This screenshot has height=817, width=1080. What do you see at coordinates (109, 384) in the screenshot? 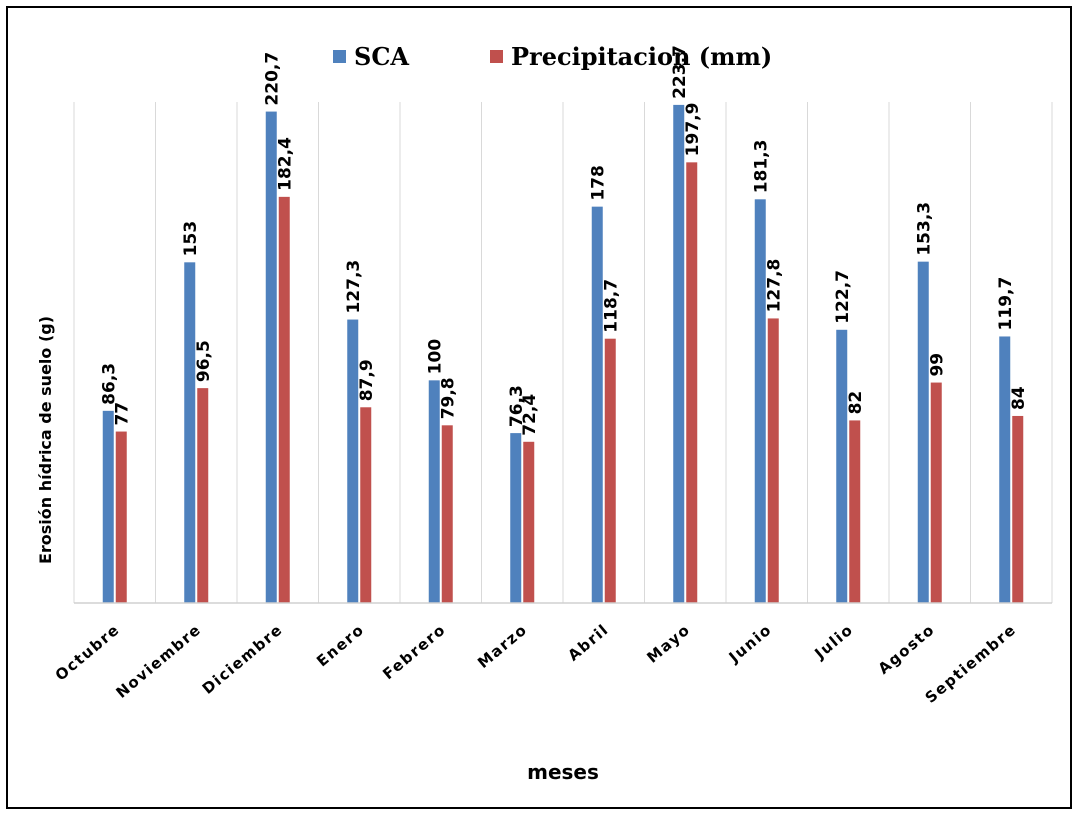
I see `data-label-sca-octubre: 86,3` at bounding box center [109, 384].